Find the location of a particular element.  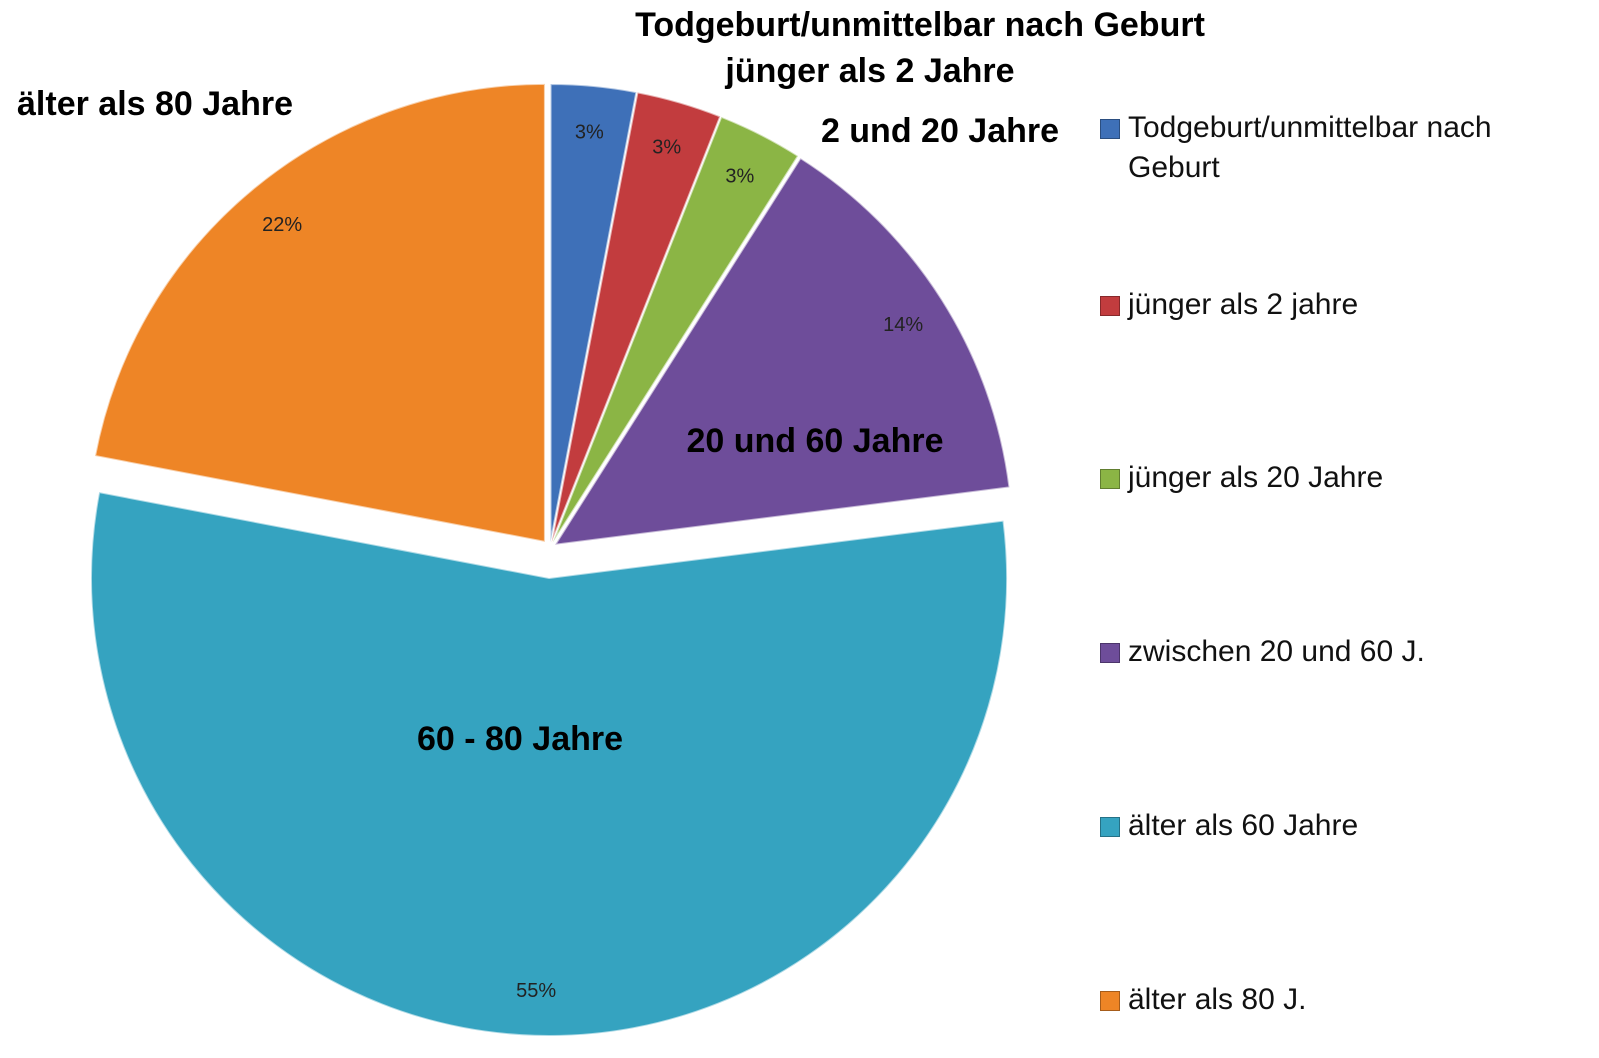

annotation: Todgeburt/unmittelbar nach Geburt is located at coordinates (920, 25).